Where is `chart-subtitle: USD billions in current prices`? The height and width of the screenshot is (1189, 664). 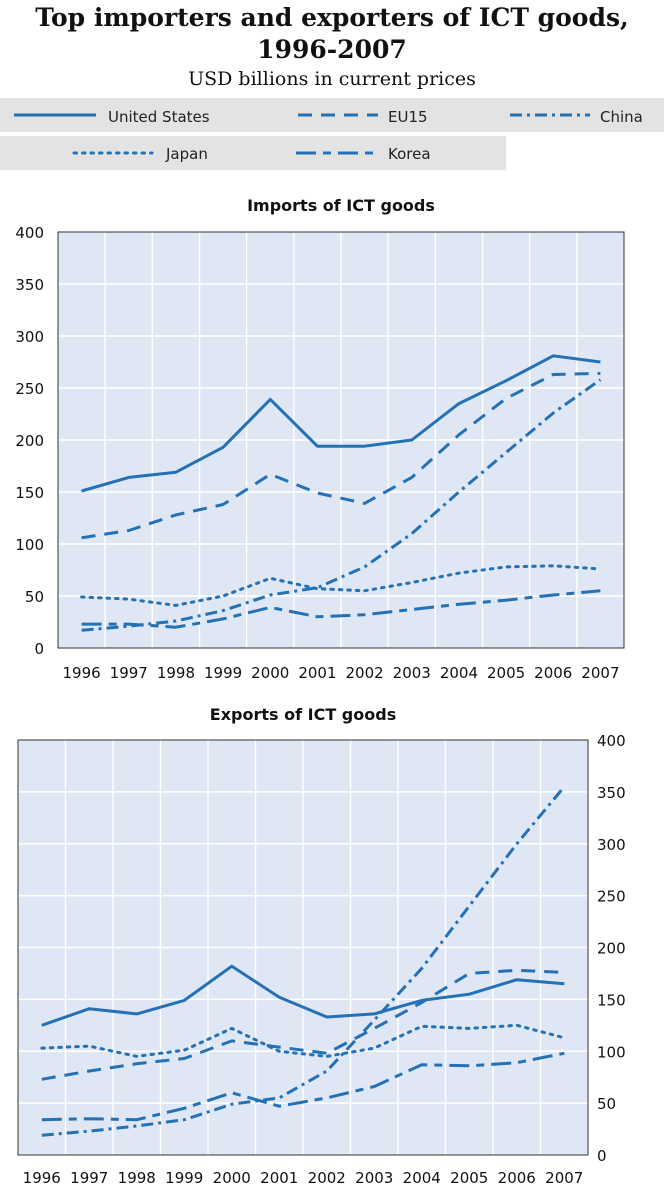
chart-subtitle: USD billions in current prices is located at coordinates (332, 79).